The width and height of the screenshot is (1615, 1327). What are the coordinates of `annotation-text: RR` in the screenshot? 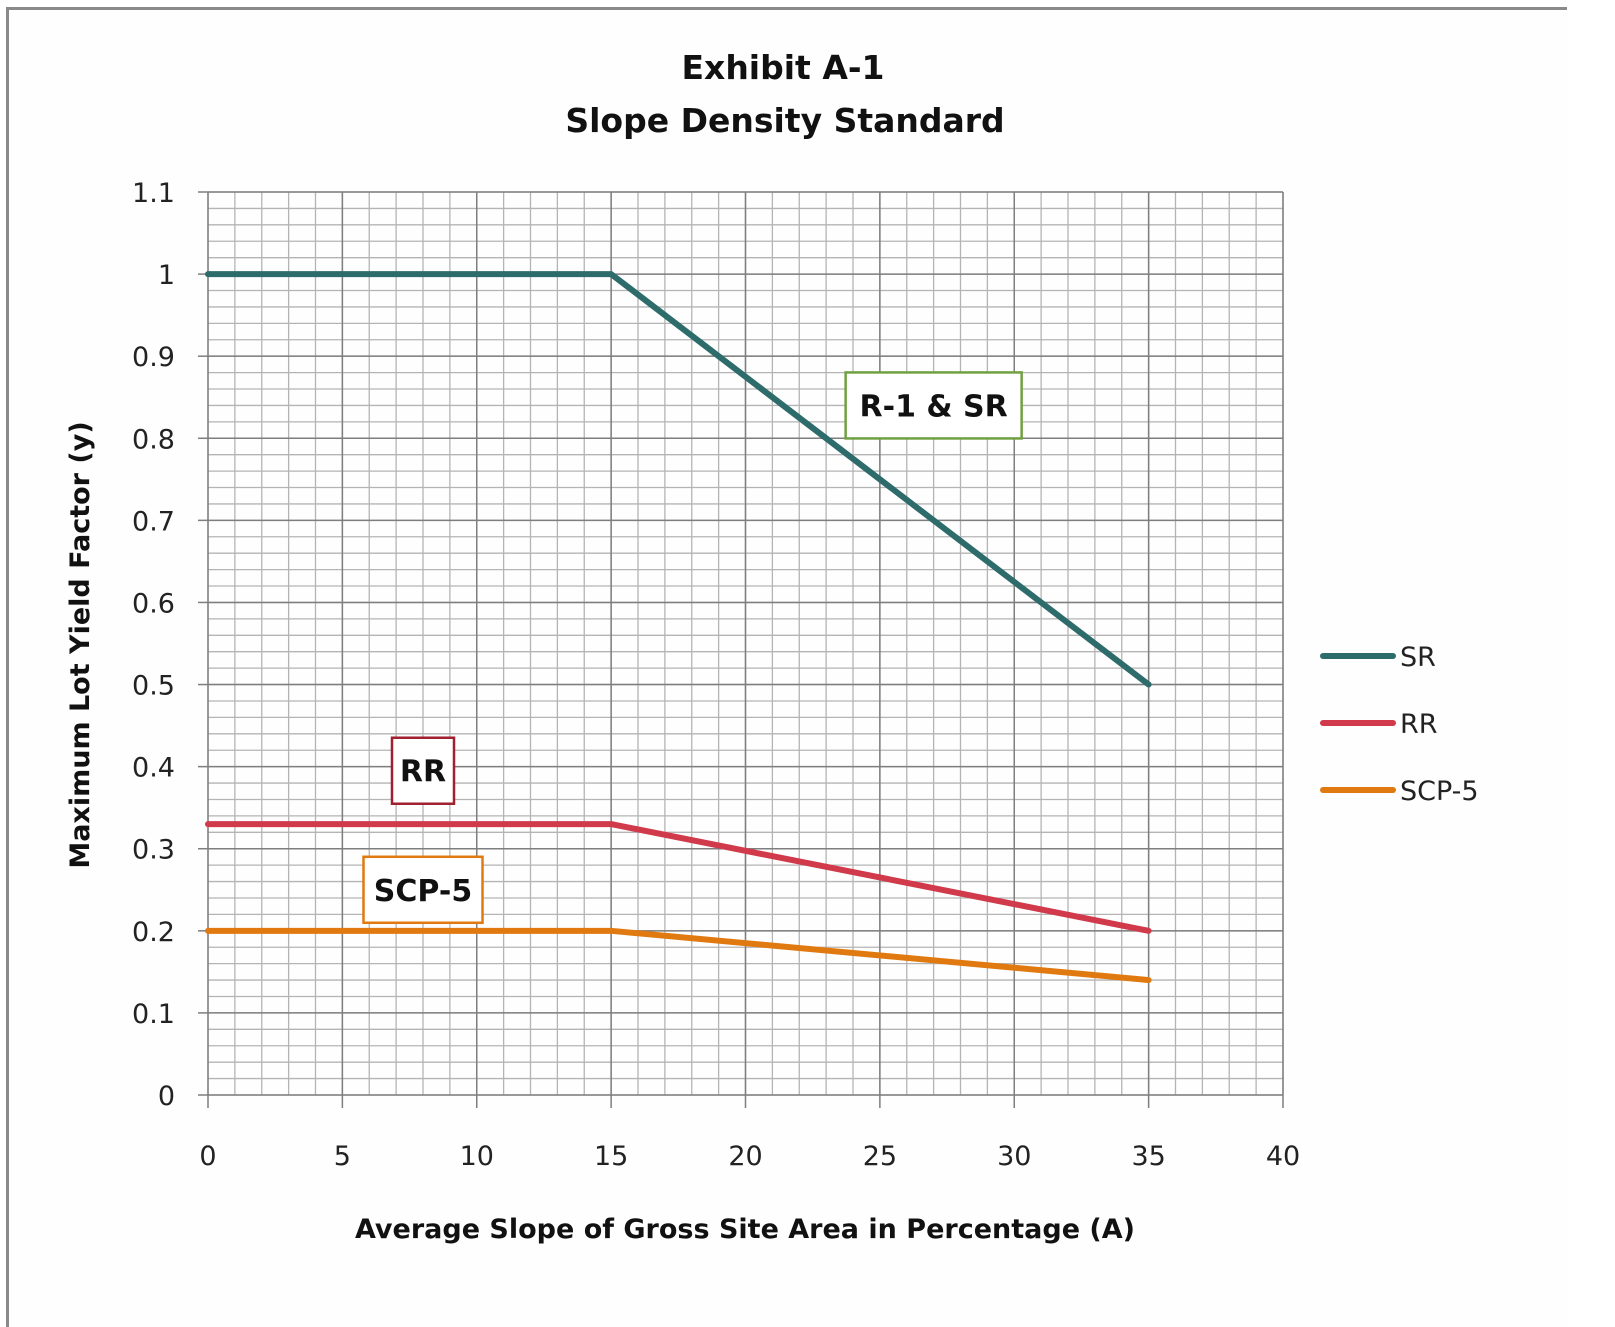 It's located at (423, 772).